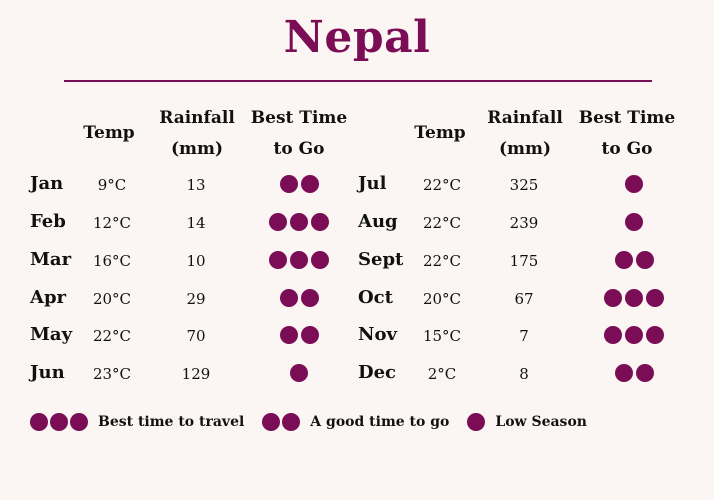 This screenshot has width=714, height=500. What do you see at coordinates (299, 118) in the screenshot?
I see `header-best-left-line1: Best Time` at bounding box center [299, 118].